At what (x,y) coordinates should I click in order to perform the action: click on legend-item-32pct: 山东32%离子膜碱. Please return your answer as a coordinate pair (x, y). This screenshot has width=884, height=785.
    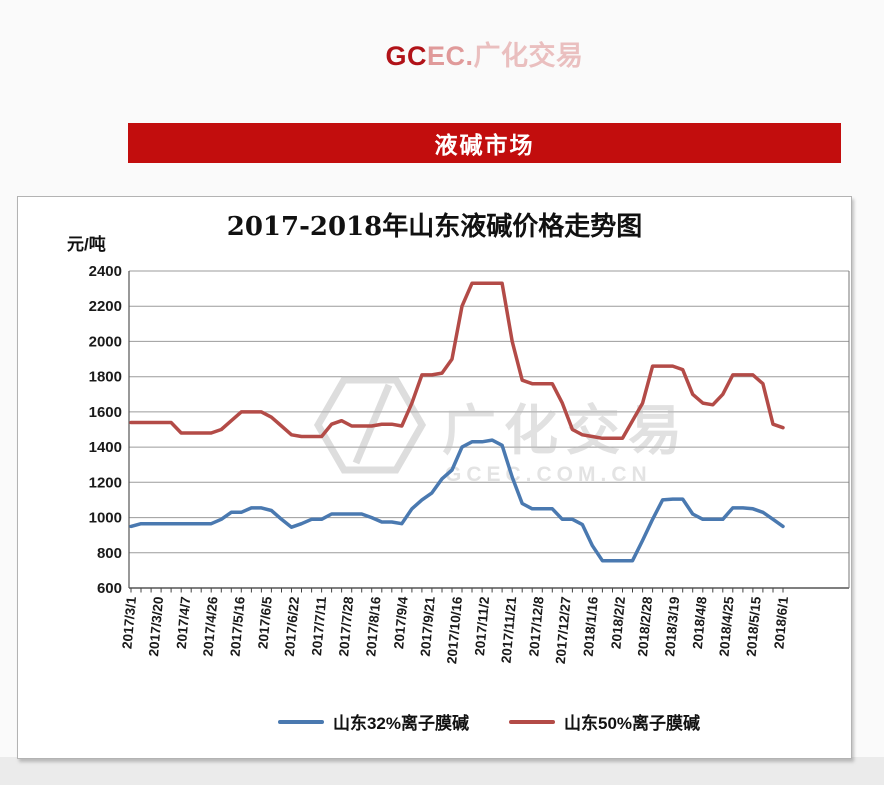
    Looking at the image, I should click on (373, 721).